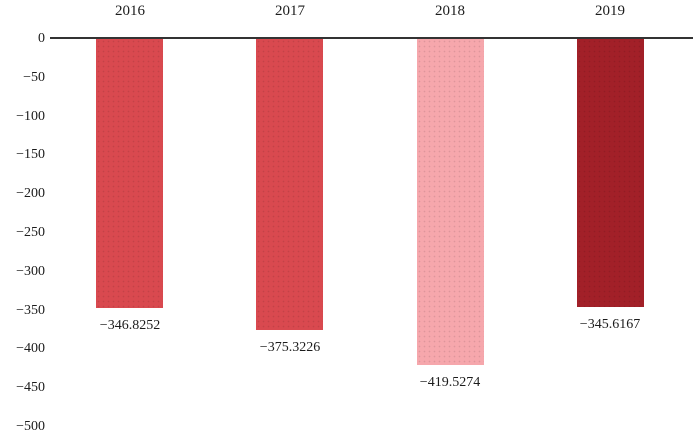 The height and width of the screenshot is (438, 693). Describe the element at coordinates (41, 38) in the screenshot. I see `y-tick-label: 0` at that location.